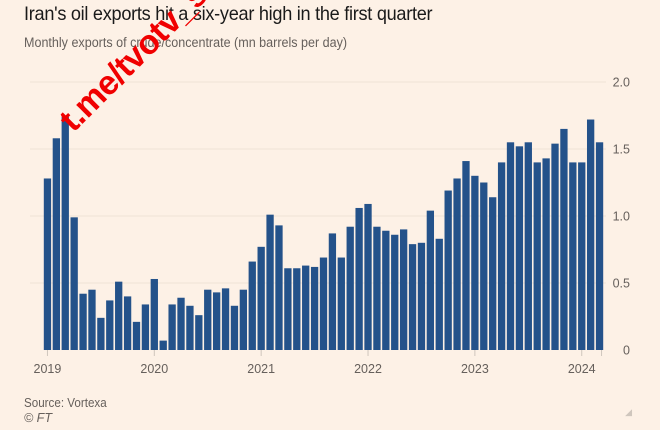  Describe the element at coordinates (154, 369) in the screenshot. I see `x-tick-label: 2020` at that location.